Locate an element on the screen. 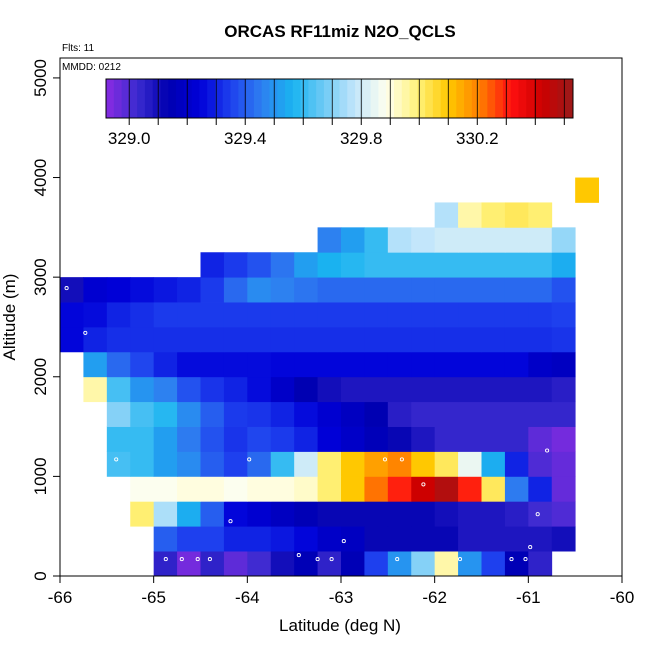 The image size is (650, 650). x-tick-label: -64 is located at coordinates (247, 597).